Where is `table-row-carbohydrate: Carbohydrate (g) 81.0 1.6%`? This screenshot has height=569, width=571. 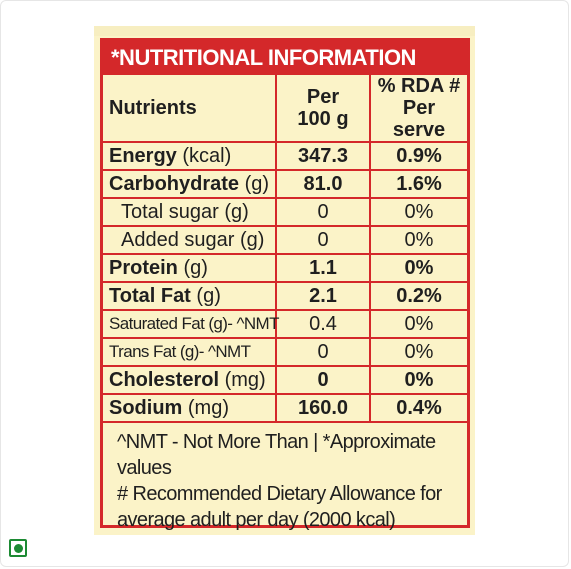 table-row-carbohydrate: Carbohydrate (g) 81.0 1.6% is located at coordinates (285, 184).